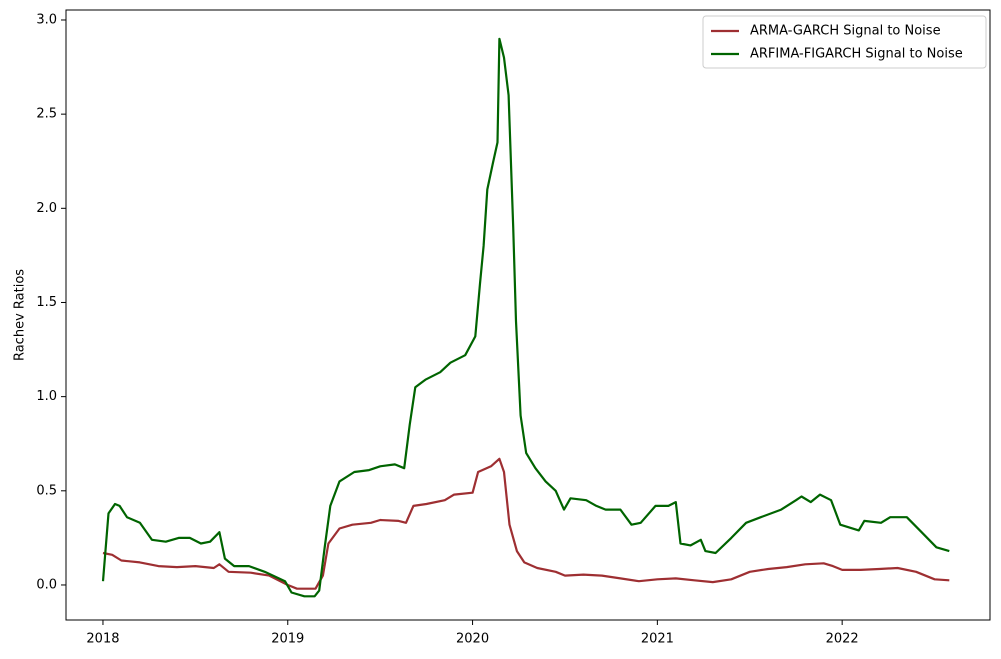 Image resolution: width=1001 pixels, height=659 pixels. Describe the element at coordinates (46, 208) in the screenshot. I see `y-tick-label: 2.0` at that location.